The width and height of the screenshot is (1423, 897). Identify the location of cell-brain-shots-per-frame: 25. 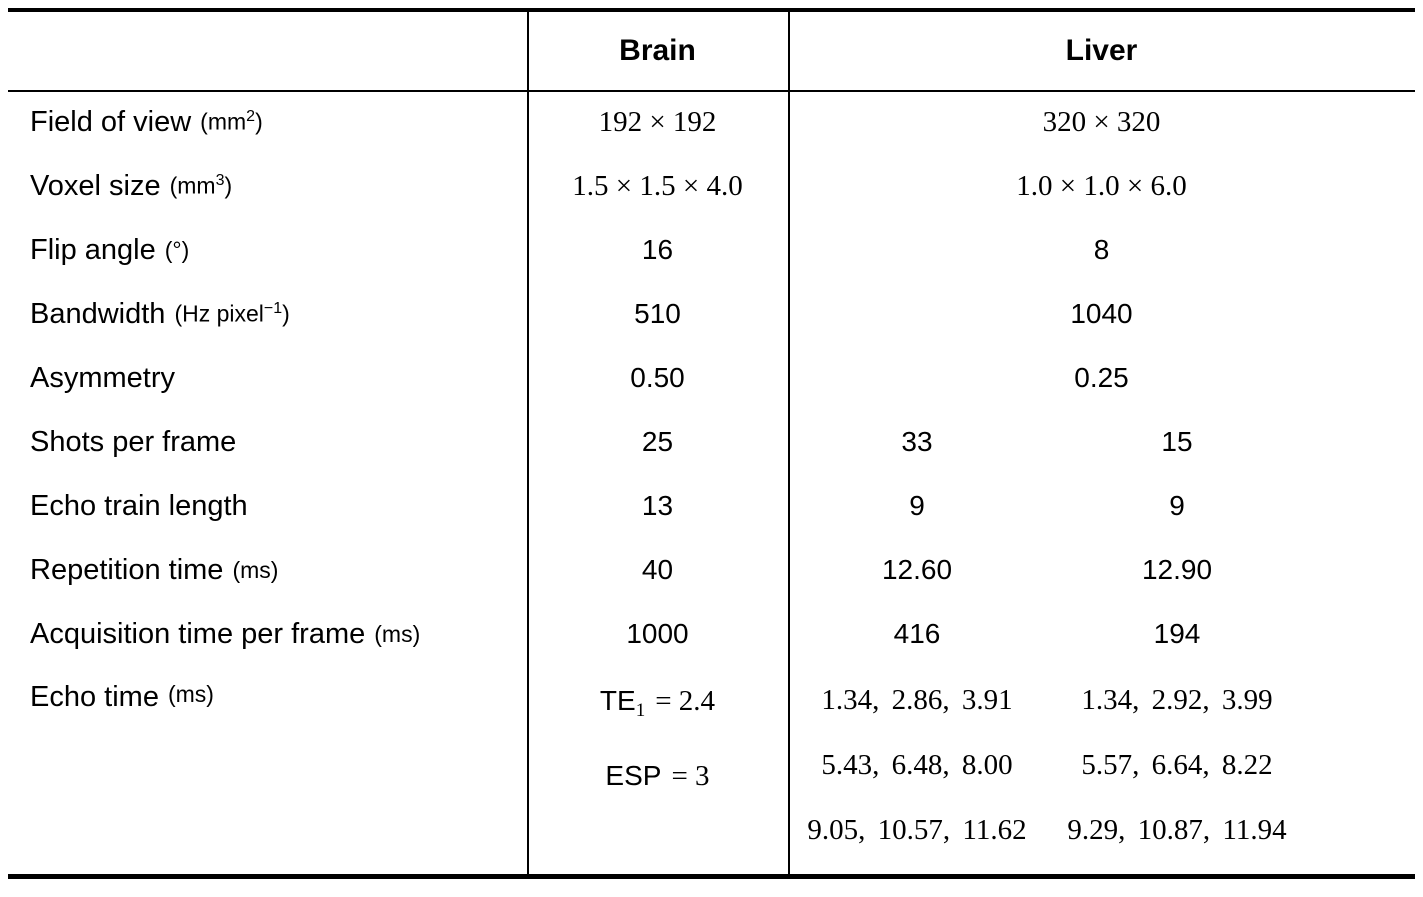
(657, 441).